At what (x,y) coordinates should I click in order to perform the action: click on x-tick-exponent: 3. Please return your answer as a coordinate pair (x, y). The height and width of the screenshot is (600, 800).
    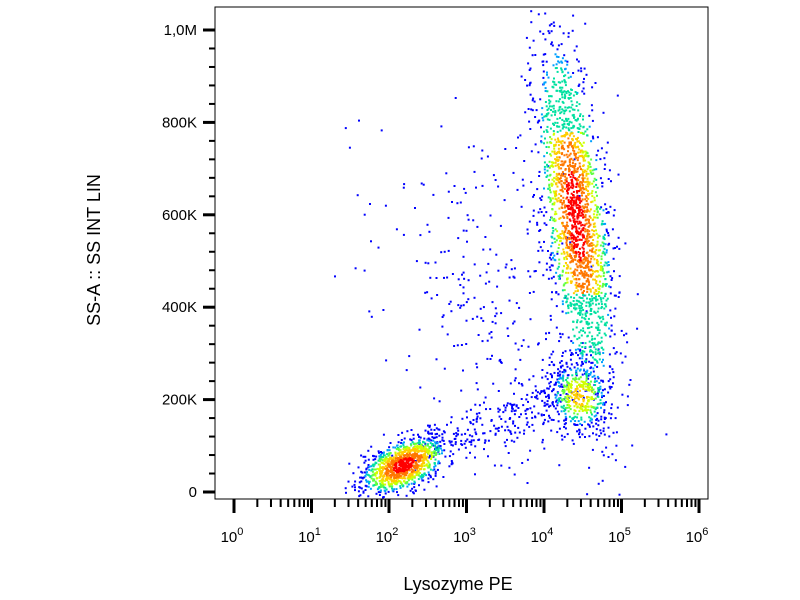
    Looking at the image, I should click on (473, 532).